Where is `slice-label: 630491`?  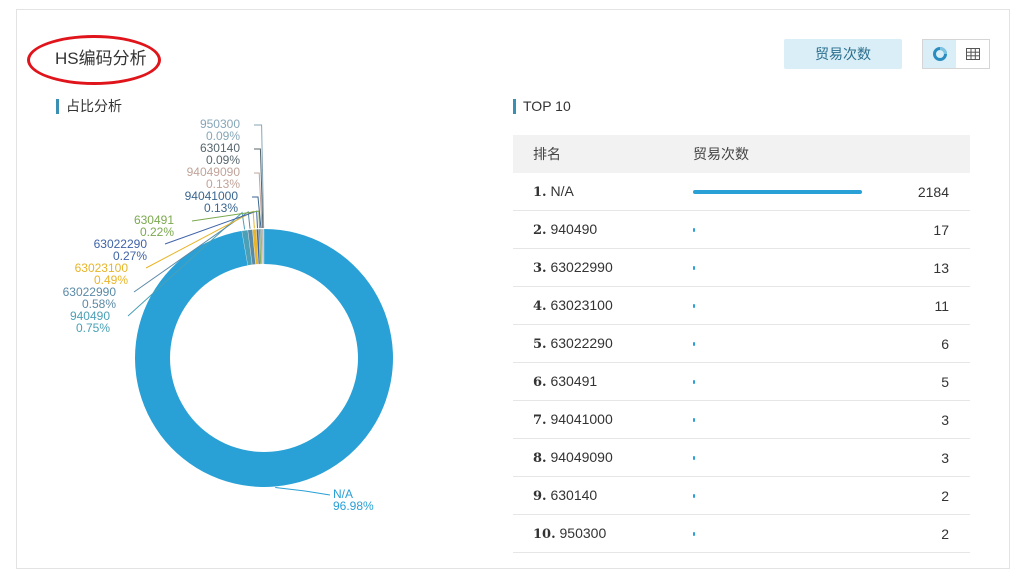 slice-label: 630491 is located at coordinates (154, 220).